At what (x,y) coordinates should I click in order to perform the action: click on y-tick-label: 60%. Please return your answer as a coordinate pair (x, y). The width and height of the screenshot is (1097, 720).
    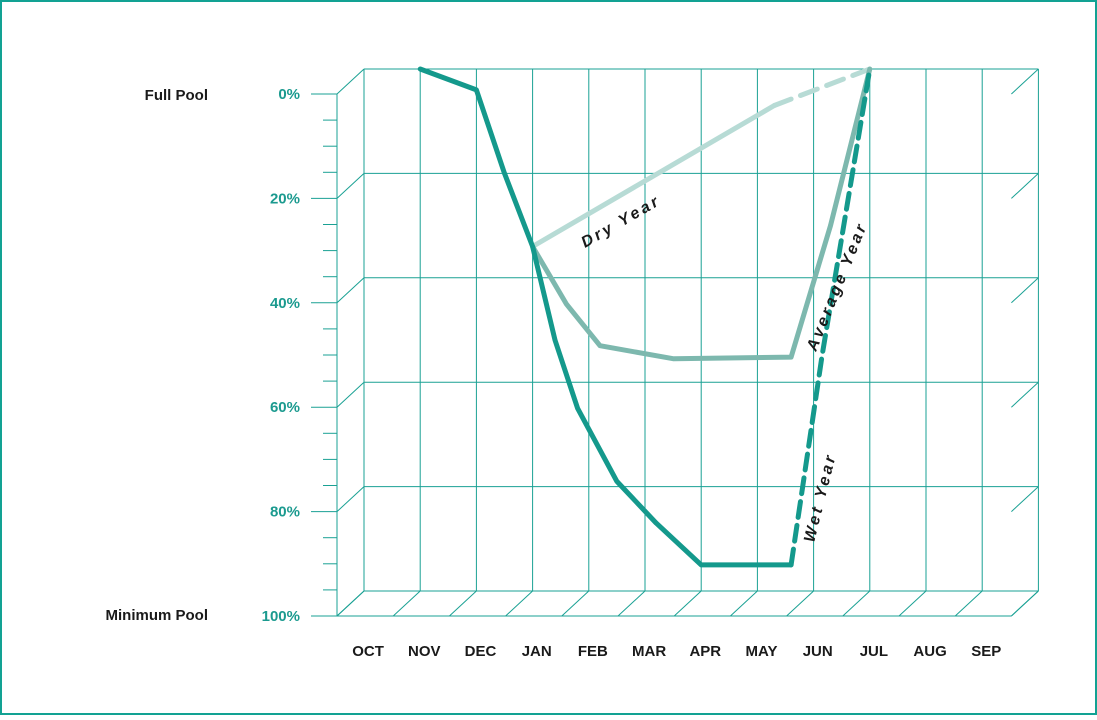
    Looking at the image, I should click on (285, 407).